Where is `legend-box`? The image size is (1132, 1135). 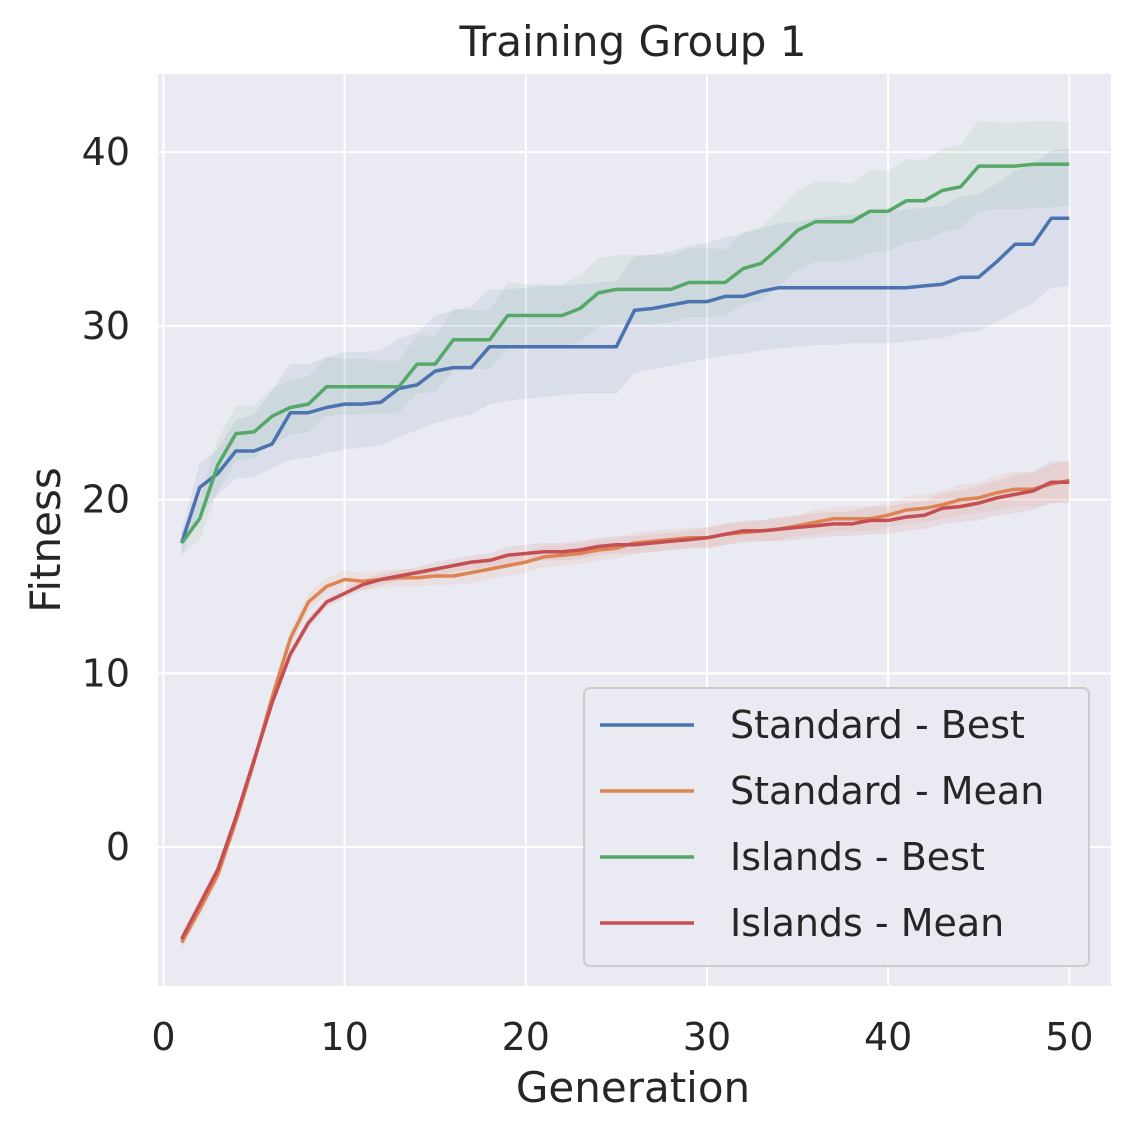 legend-box is located at coordinates (836, 827).